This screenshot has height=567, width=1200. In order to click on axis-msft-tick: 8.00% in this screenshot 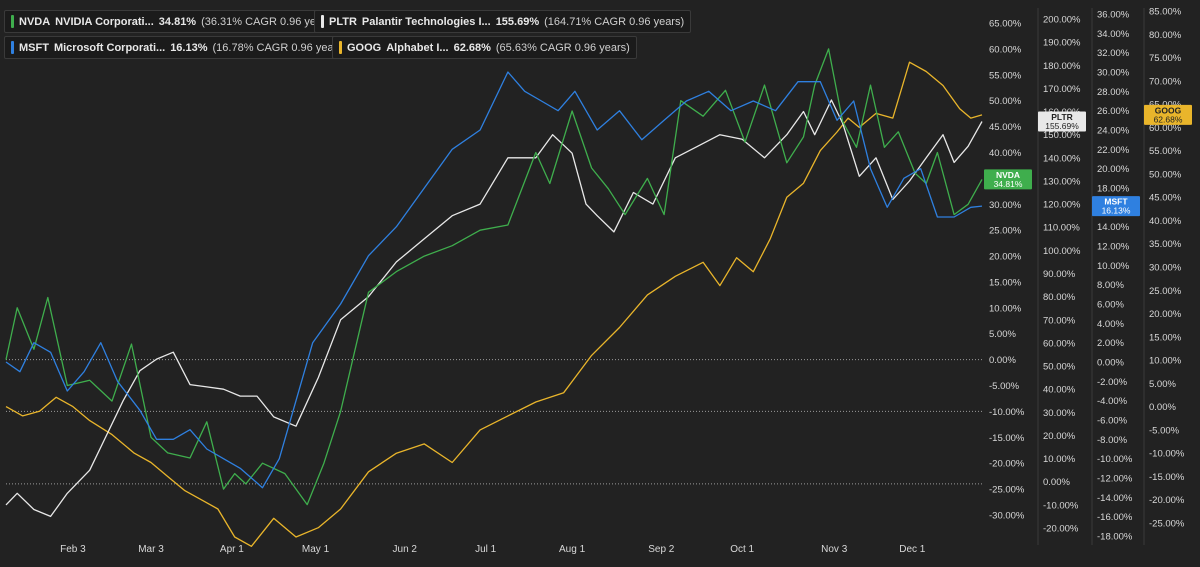, I will do `click(1110, 285)`.